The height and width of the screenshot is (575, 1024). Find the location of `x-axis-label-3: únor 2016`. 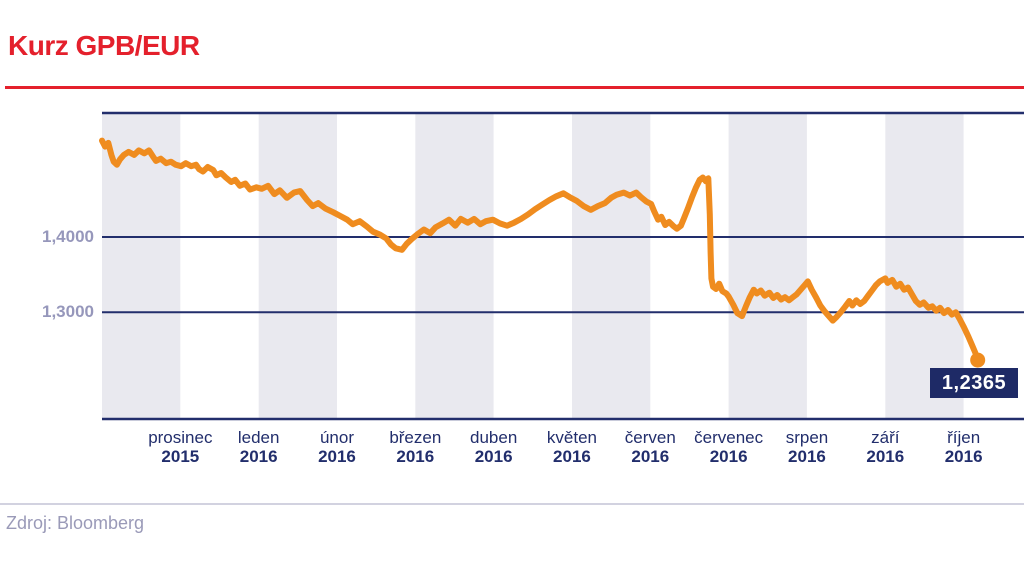

x-axis-label-3: únor 2016 is located at coordinates (337, 447).